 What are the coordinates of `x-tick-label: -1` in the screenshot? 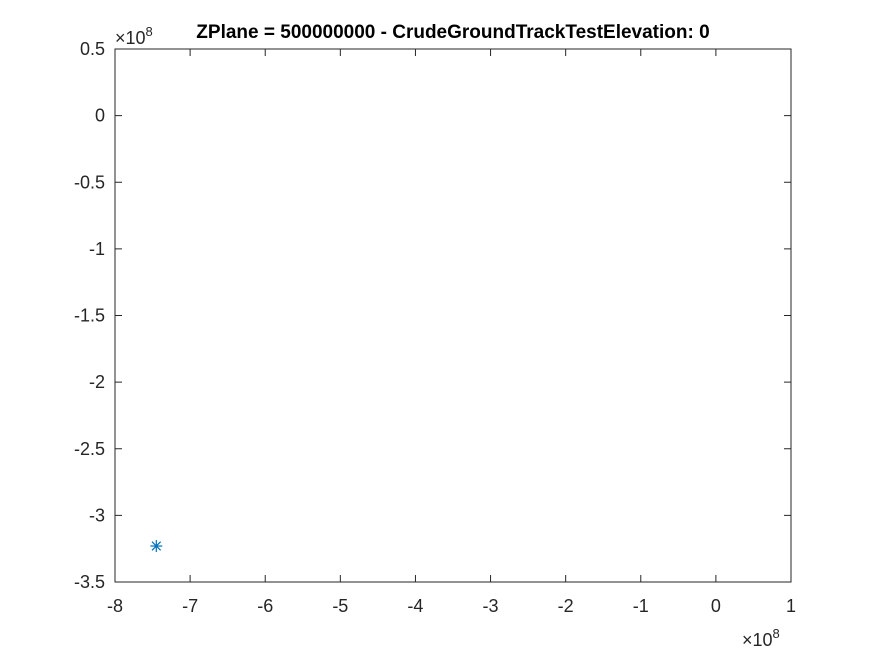 It's located at (641, 606).